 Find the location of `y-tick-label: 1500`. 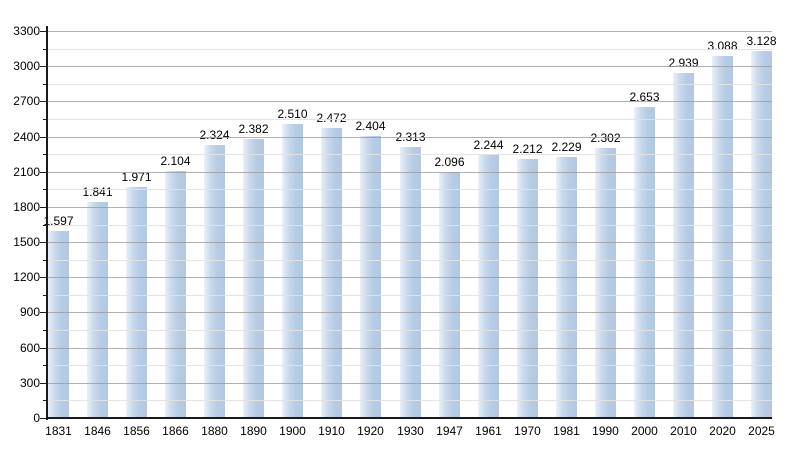

y-tick-label: 1500 is located at coordinates (26, 242).